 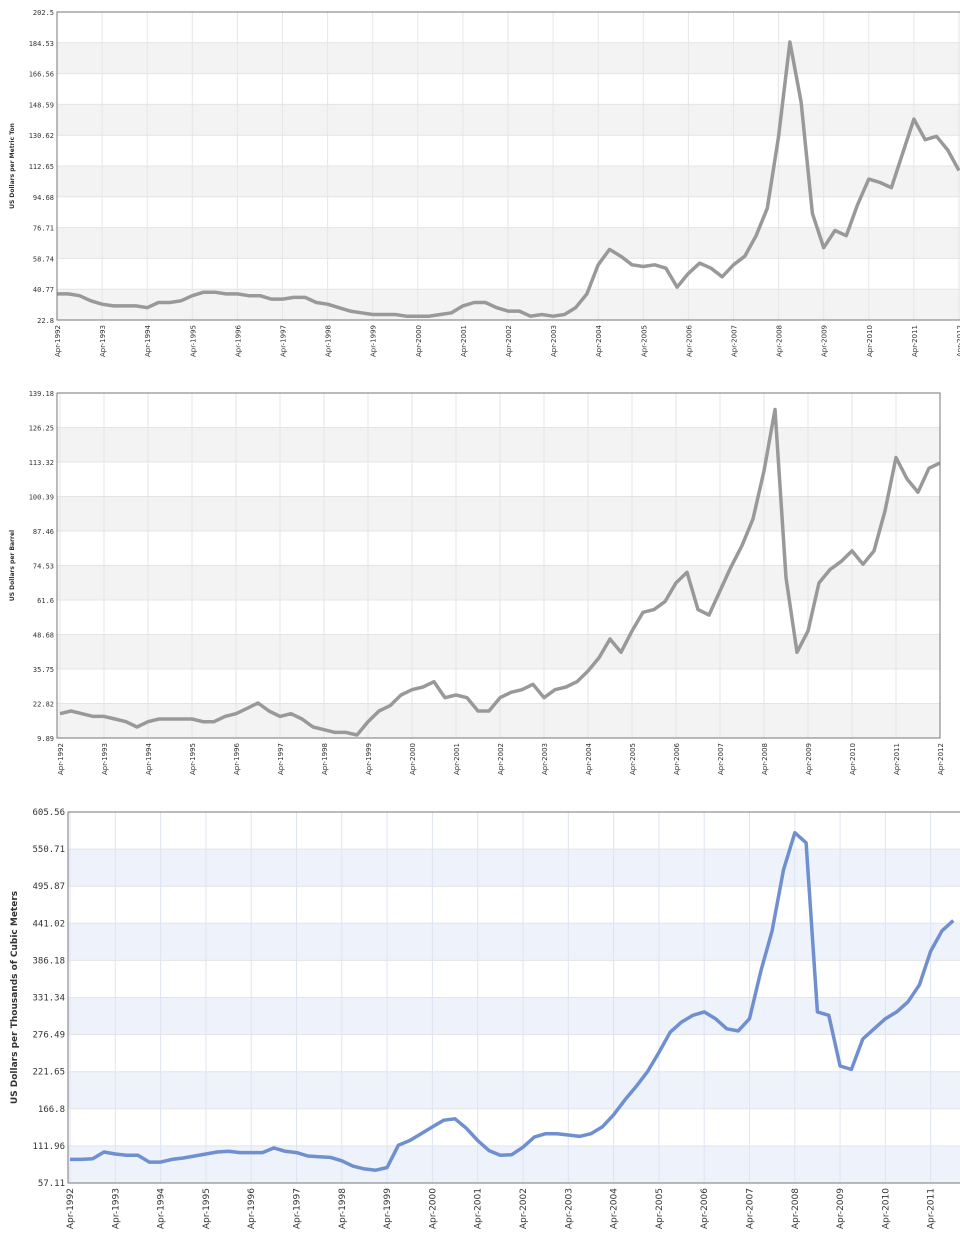 I want to click on y-tick-label: 112.65, so click(x=41, y=167).